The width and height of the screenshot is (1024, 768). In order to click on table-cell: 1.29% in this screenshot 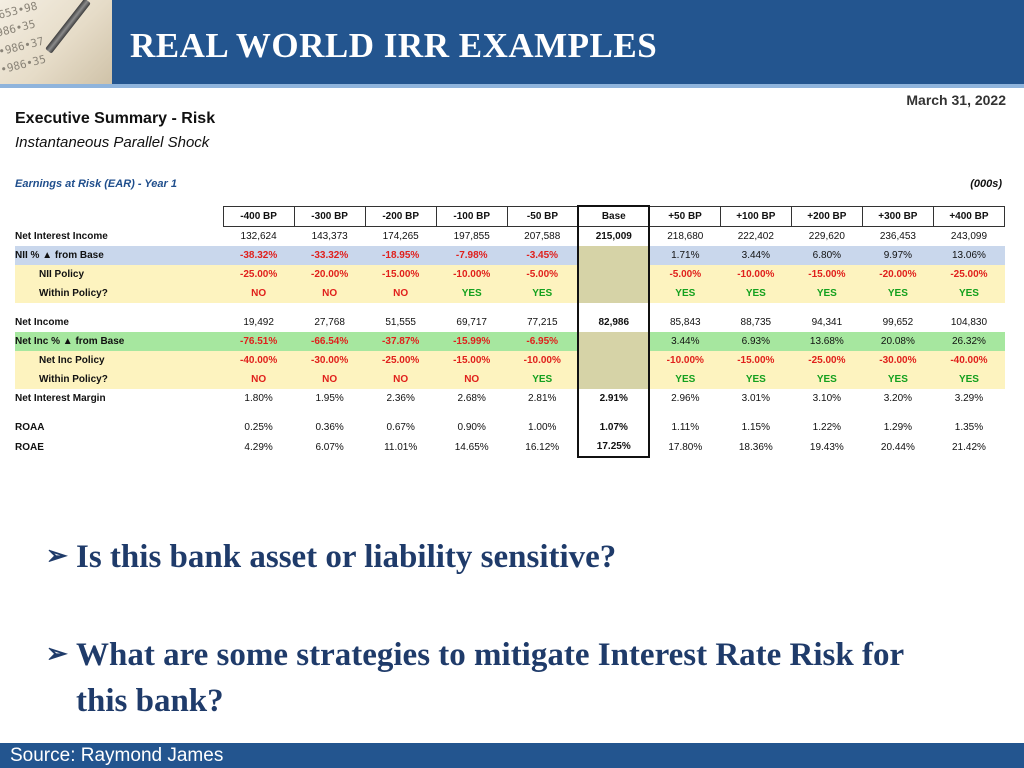, I will do `click(898, 427)`.